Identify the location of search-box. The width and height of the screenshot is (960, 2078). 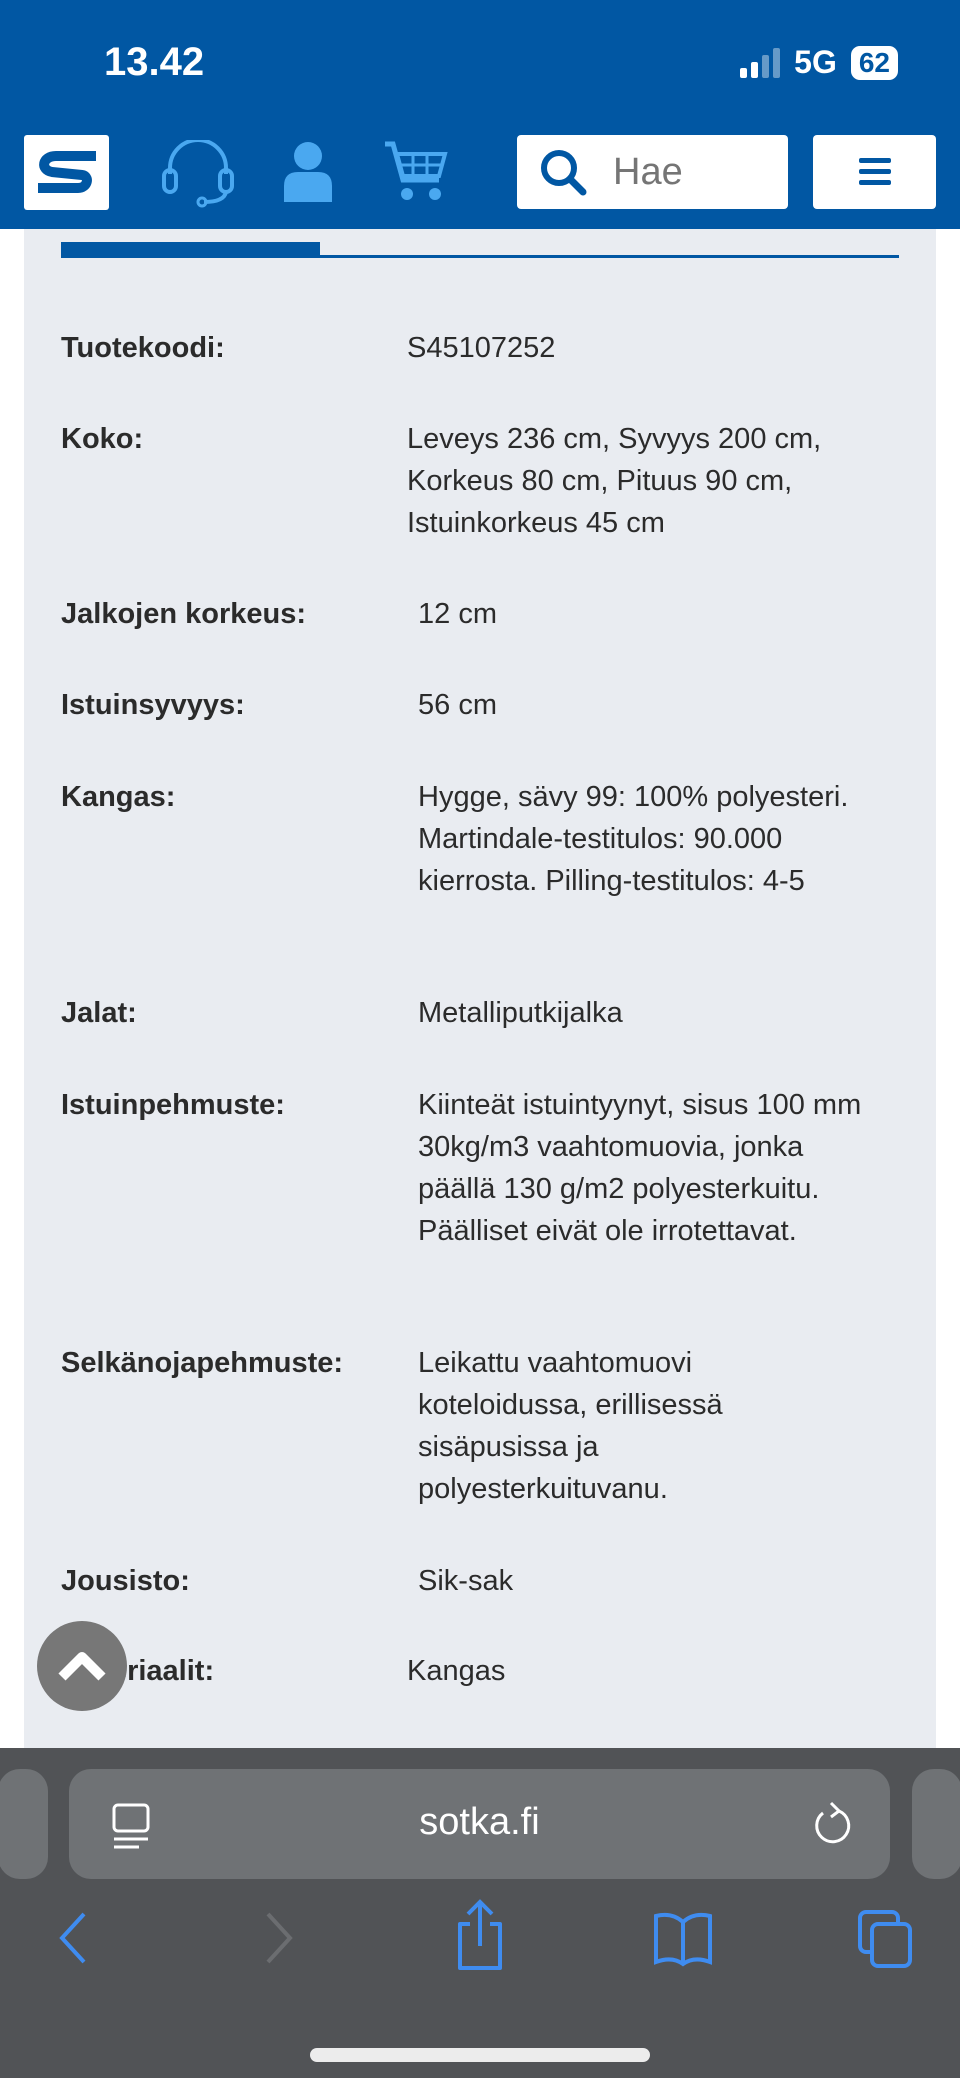
(652, 172).